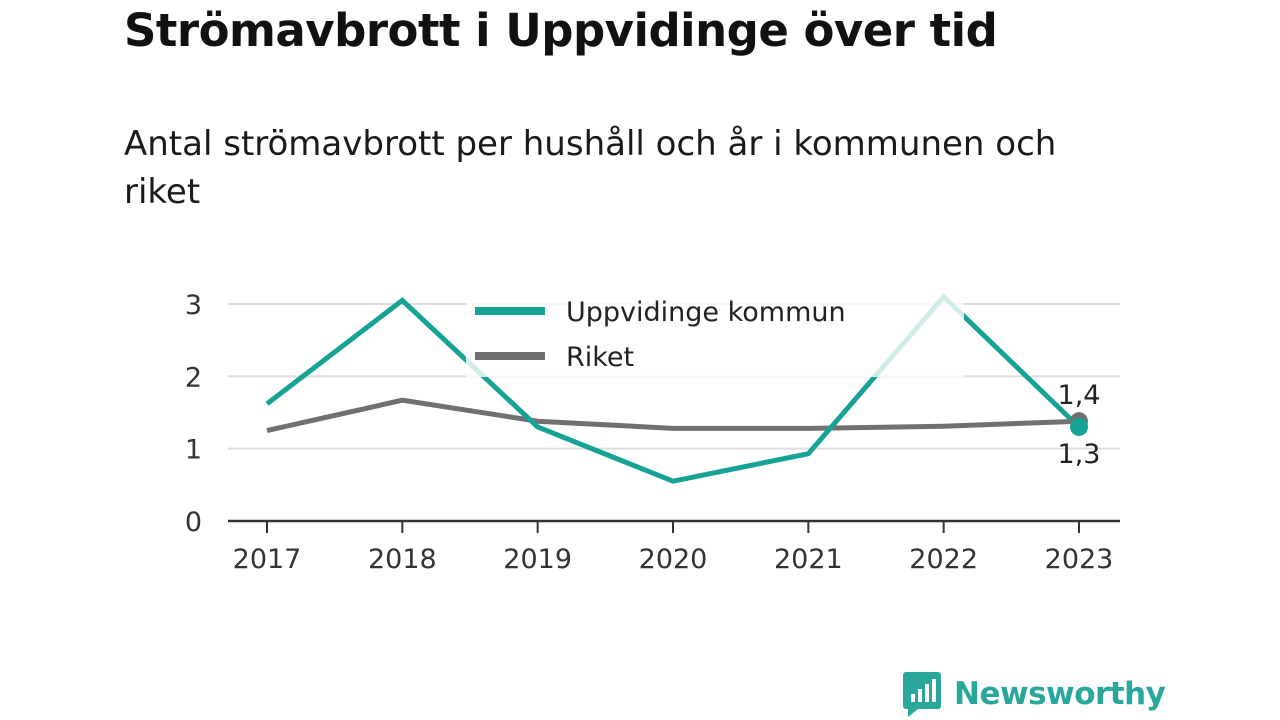 This screenshot has width=1280, height=720. I want to click on chat-bar-chart-icon, so click(922, 694).